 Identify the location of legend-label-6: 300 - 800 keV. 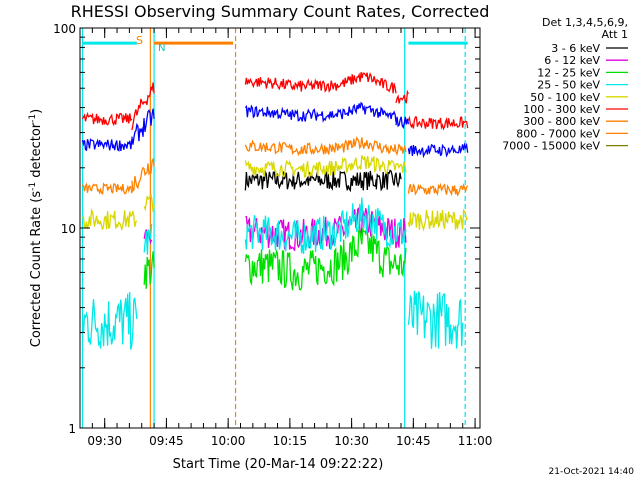
(561, 121).